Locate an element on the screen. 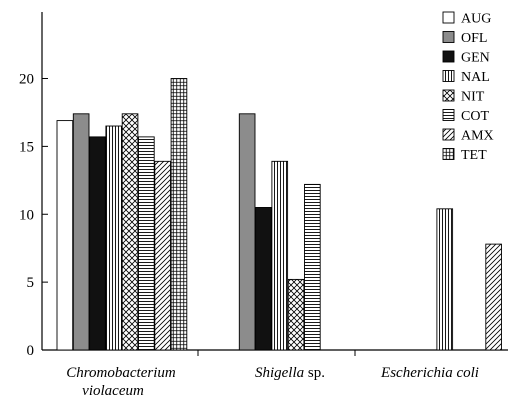 The width and height of the screenshot is (510, 397). y-tick-label: 0 is located at coordinates (31, 351).